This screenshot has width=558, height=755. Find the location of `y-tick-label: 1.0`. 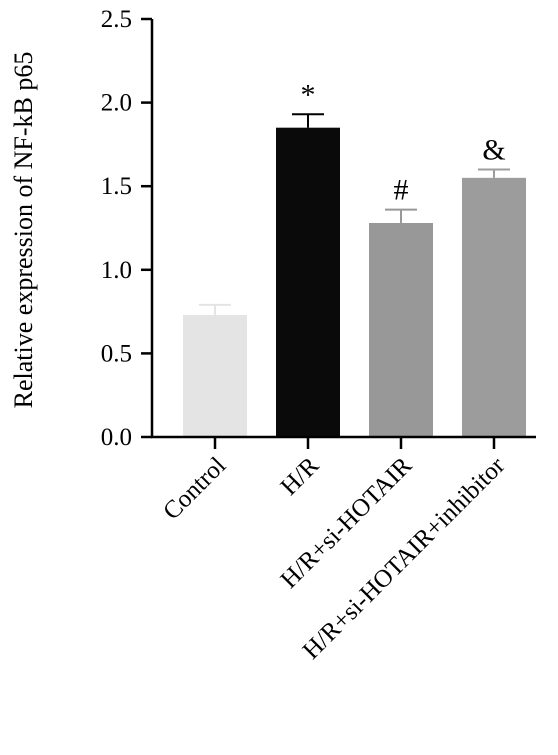

y-tick-label: 1.0 is located at coordinates (116, 270).